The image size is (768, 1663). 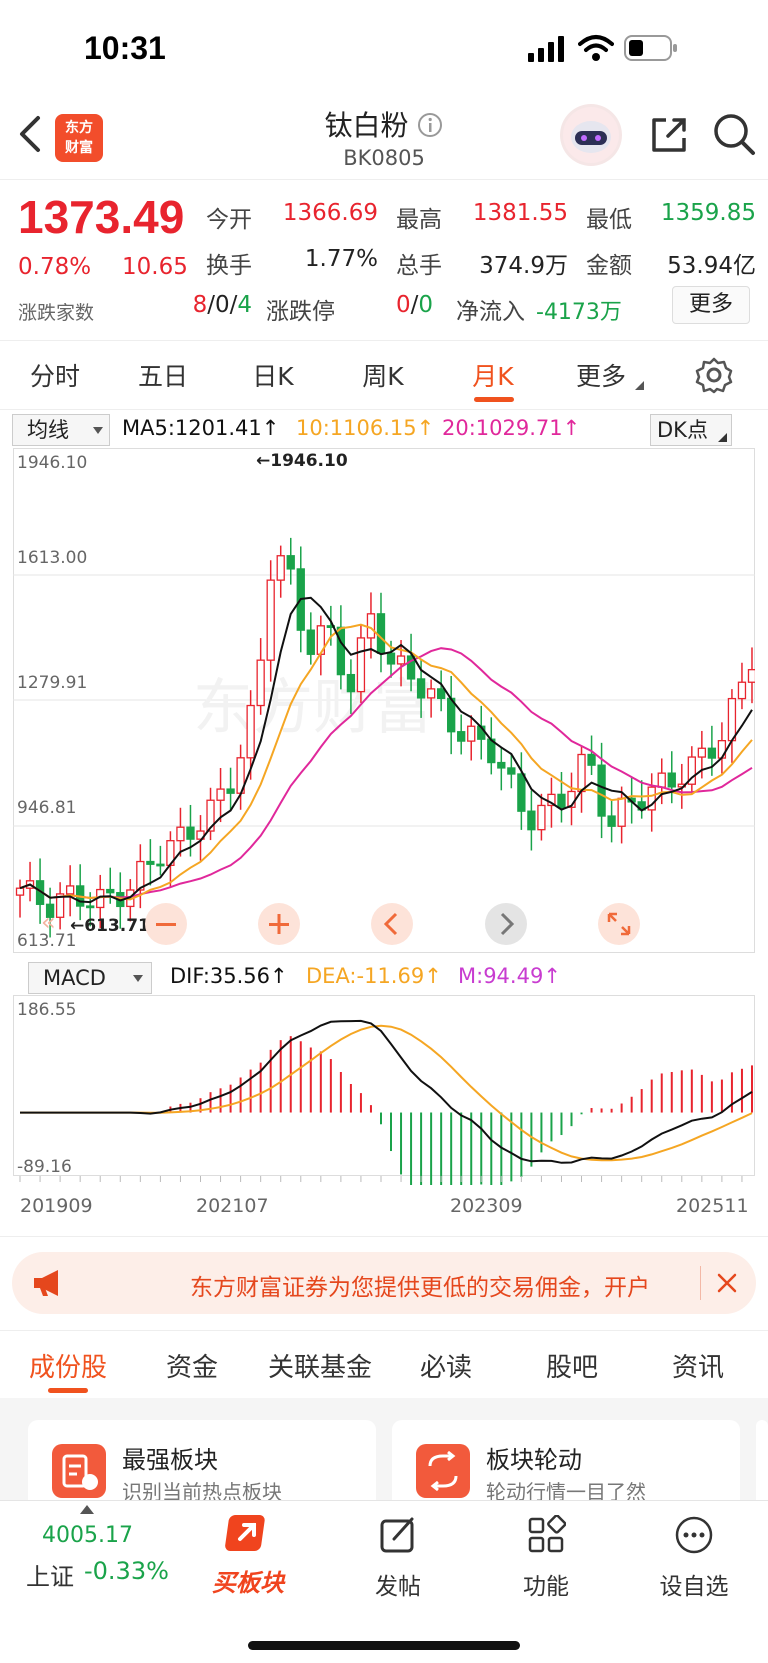 What do you see at coordinates (162, 376) in the screenshot?
I see `tab-five-day: 五日` at bounding box center [162, 376].